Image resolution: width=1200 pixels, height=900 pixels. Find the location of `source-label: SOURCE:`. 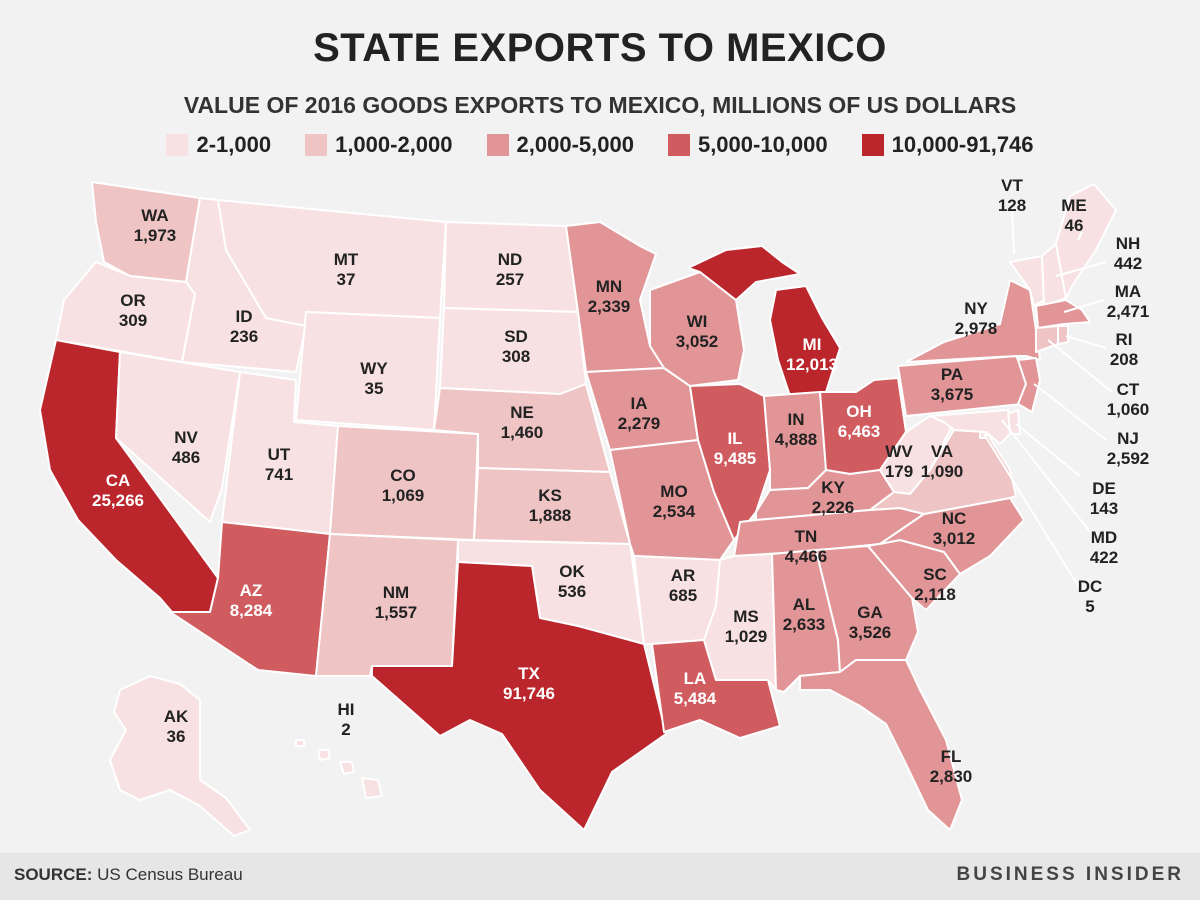

source-label: SOURCE: is located at coordinates (53, 874).